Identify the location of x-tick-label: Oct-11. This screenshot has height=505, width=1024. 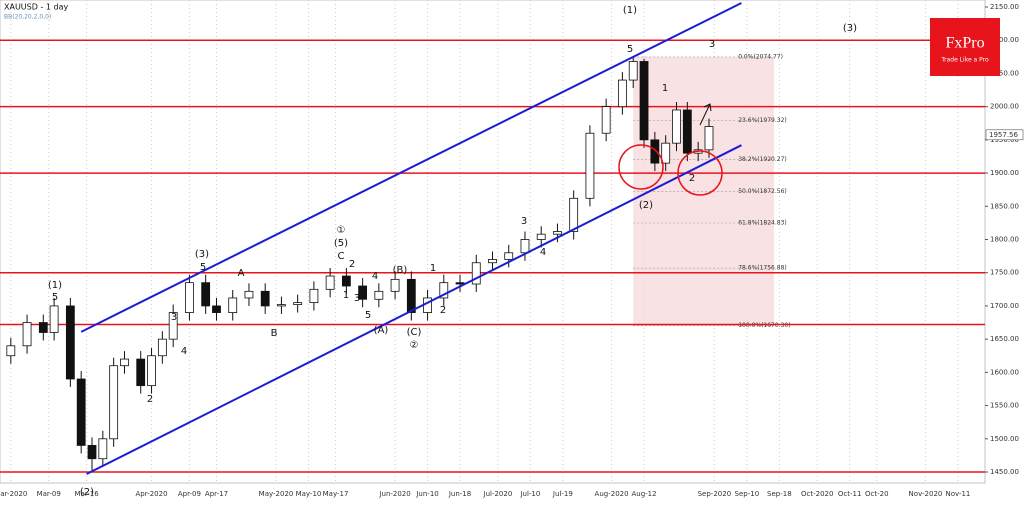
(850, 494).